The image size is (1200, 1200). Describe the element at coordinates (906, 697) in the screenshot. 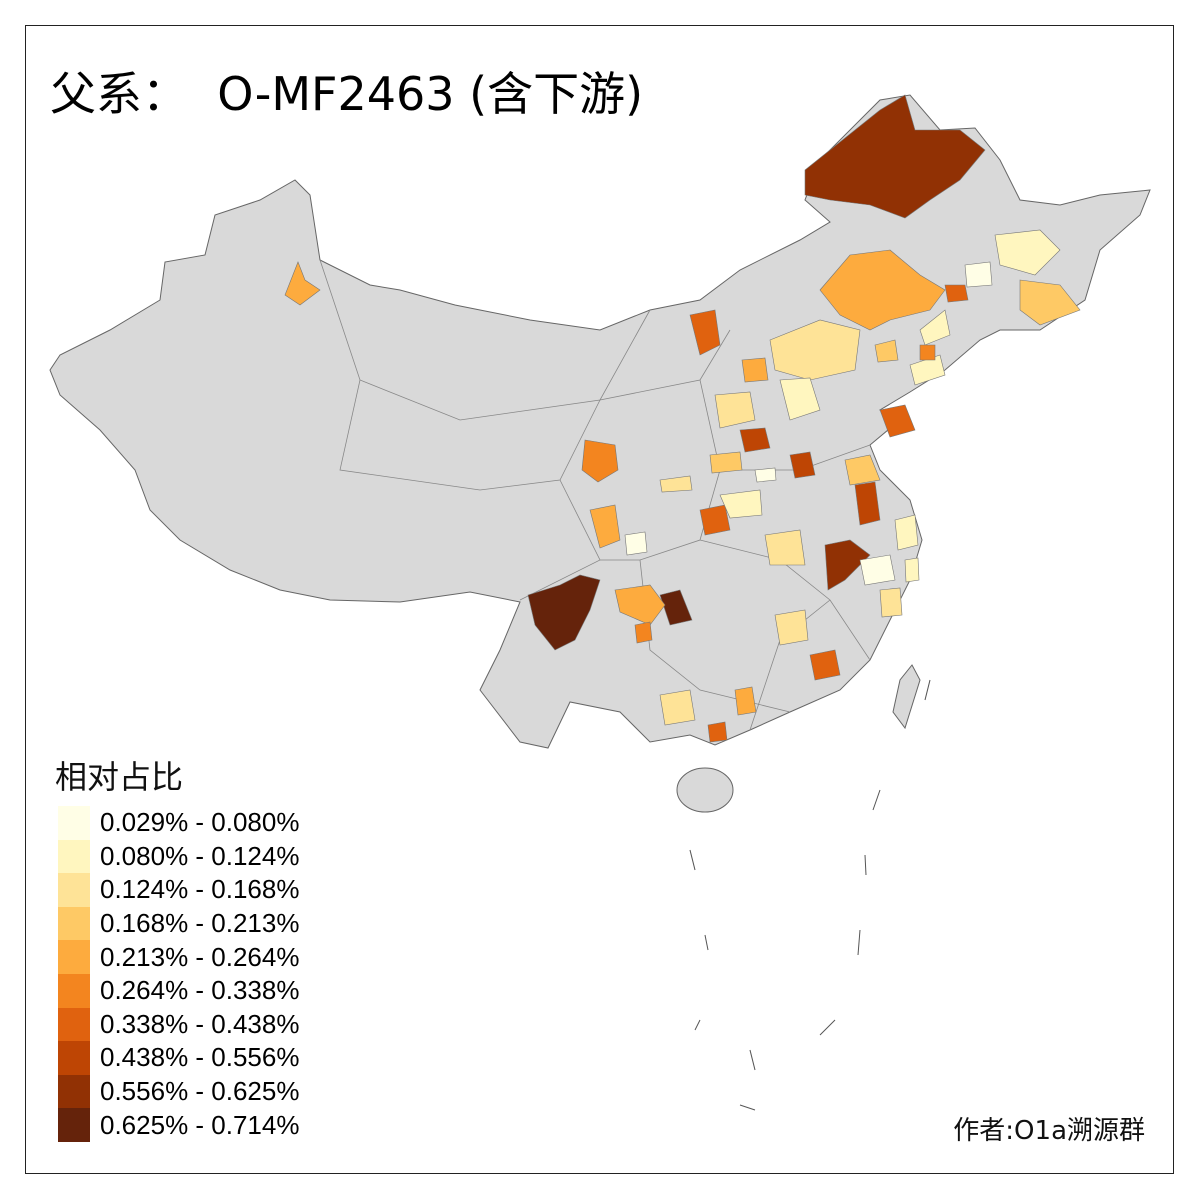

I see `taiwan-island` at that location.